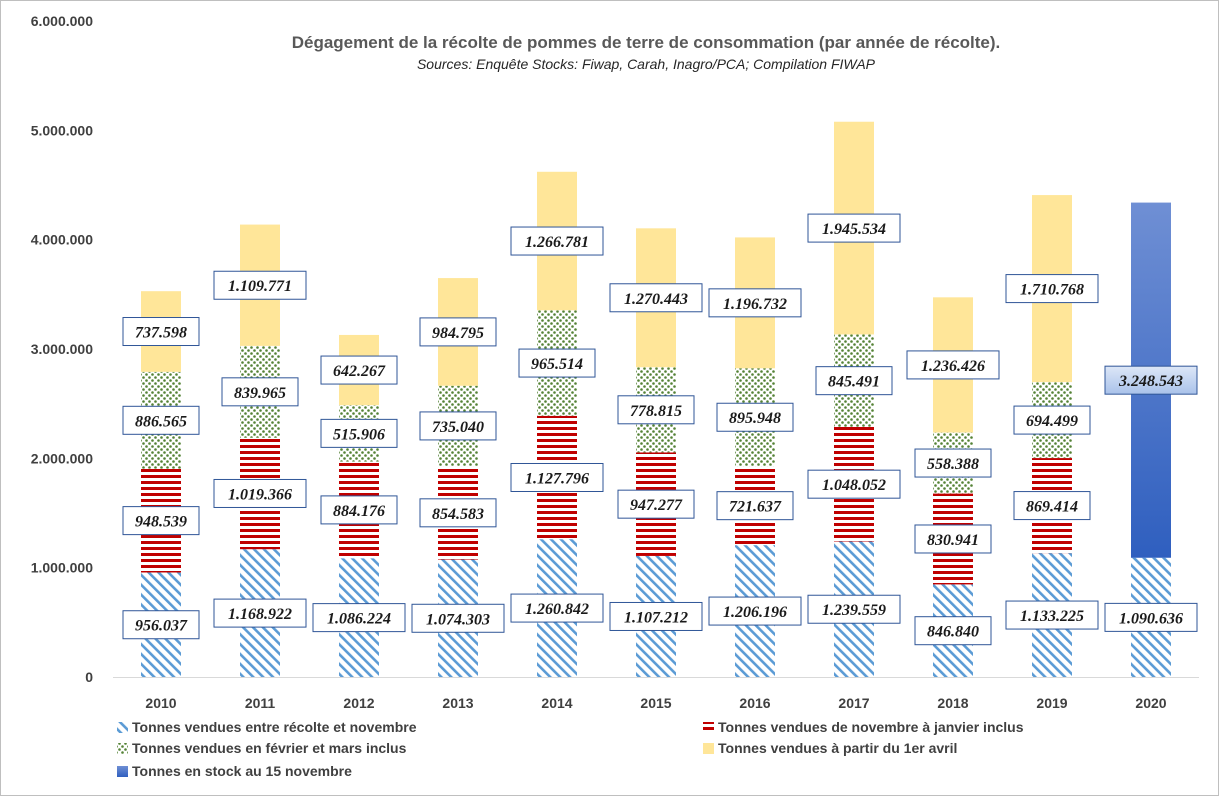 This screenshot has width=1219, height=797. I want to click on data-label: 737.598, so click(161, 333).